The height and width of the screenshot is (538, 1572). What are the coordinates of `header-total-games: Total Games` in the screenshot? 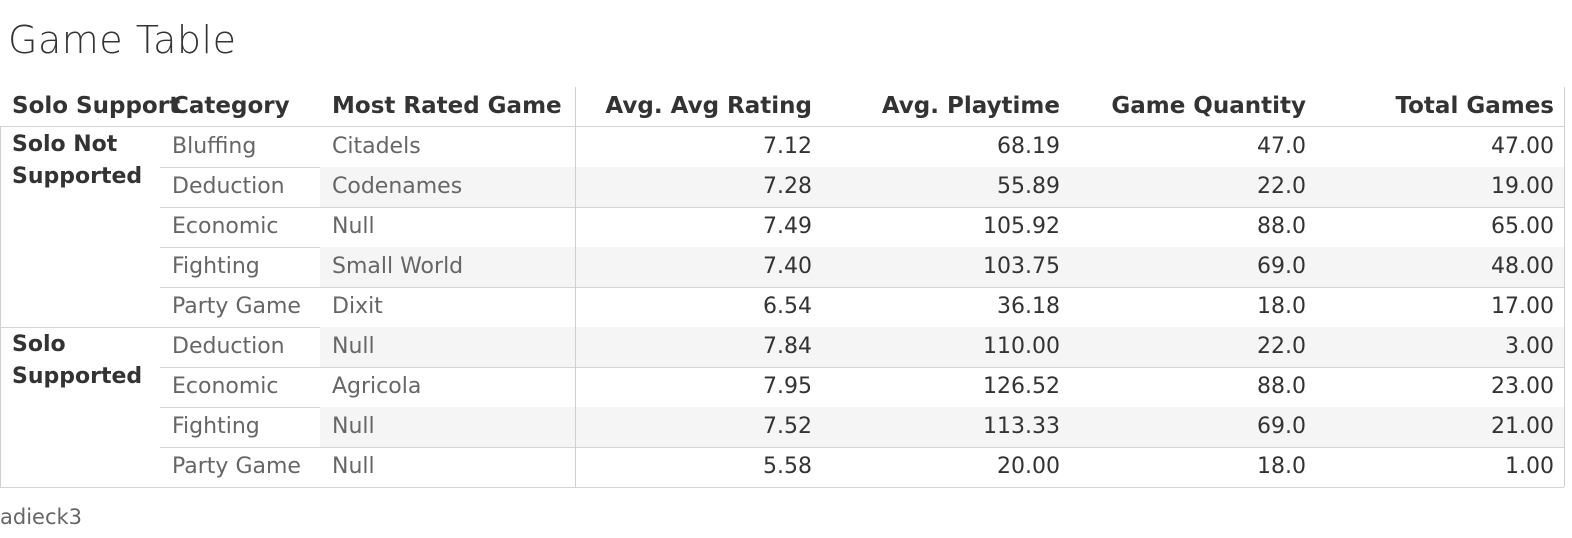 It's located at (1475, 106).